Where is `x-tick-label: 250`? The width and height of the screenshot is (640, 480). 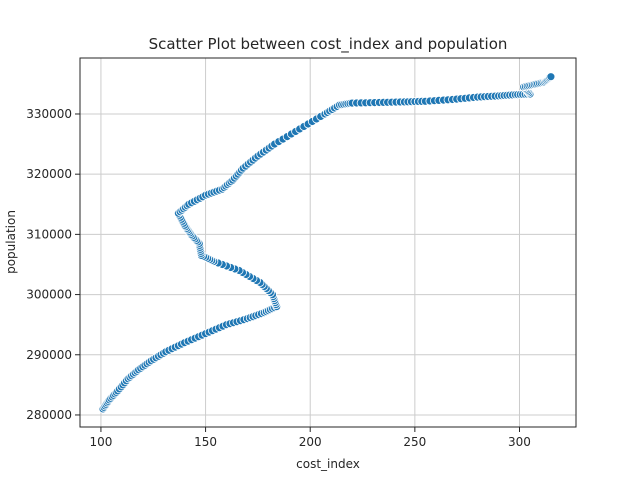
x-tick-label: 250 is located at coordinates (414, 442).